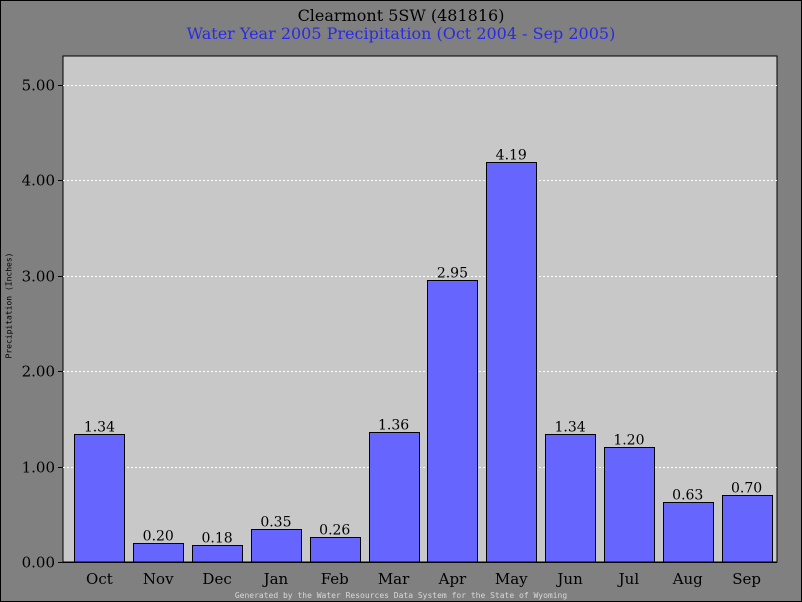 The height and width of the screenshot is (602, 802). Describe the element at coordinates (38, 181) in the screenshot. I see `y-tick-label: 4.00` at that location.